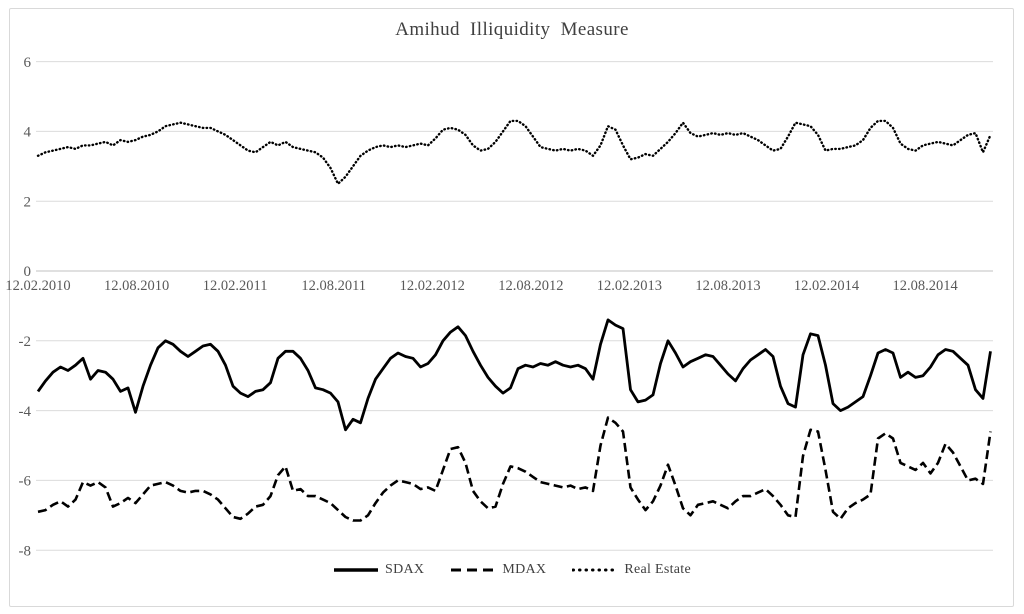 This screenshot has height=614, width=1024. What do you see at coordinates (136, 286) in the screenshot?
I see `x-tick-label: 12.08.2010` at bounding box center [136, 286].